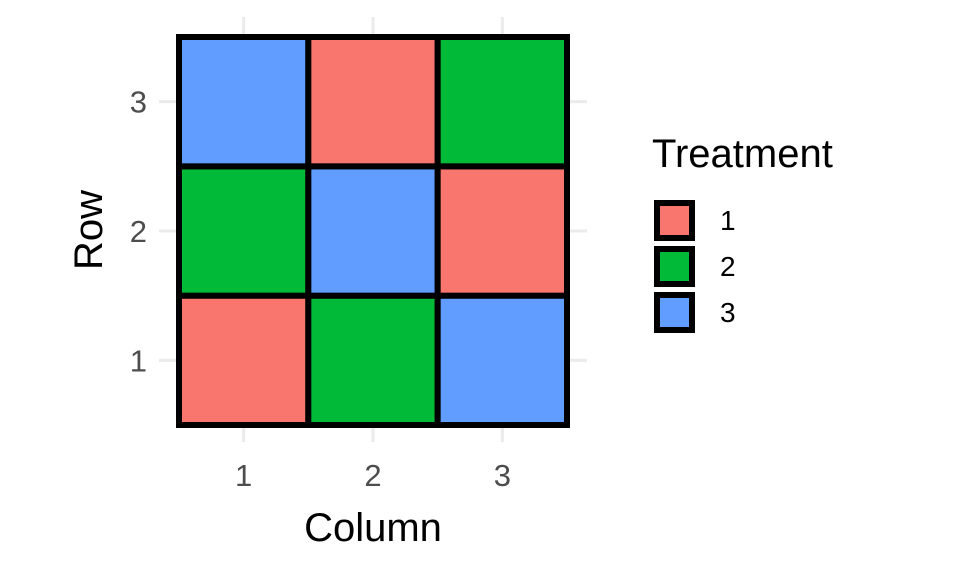  I want to click on legend-entries: 1 2 3, so click(695, 266).